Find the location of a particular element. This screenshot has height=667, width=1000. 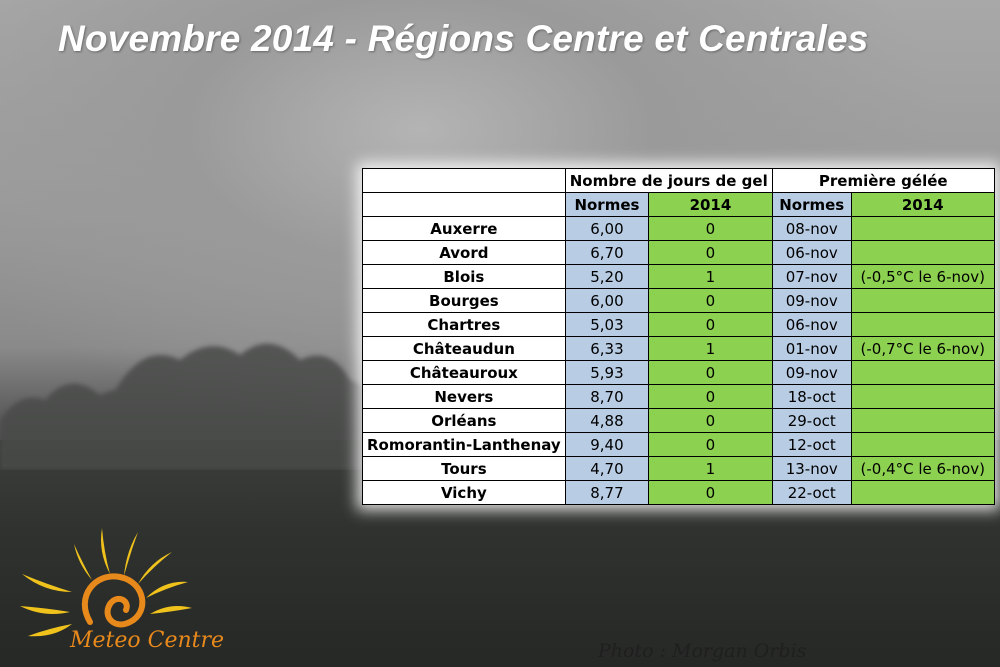

city-cell: Châteauroux is located at coordinates (464, 372).